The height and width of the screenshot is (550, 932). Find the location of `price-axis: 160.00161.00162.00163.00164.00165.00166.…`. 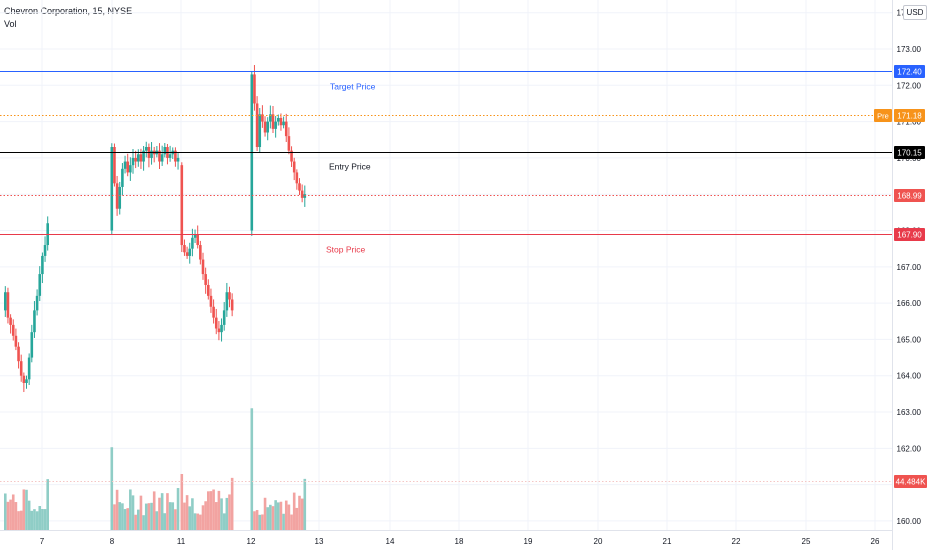

price-axis: 160.00161.00162.00163.00164.00165.00166.… is located at coordinates (909, 267).